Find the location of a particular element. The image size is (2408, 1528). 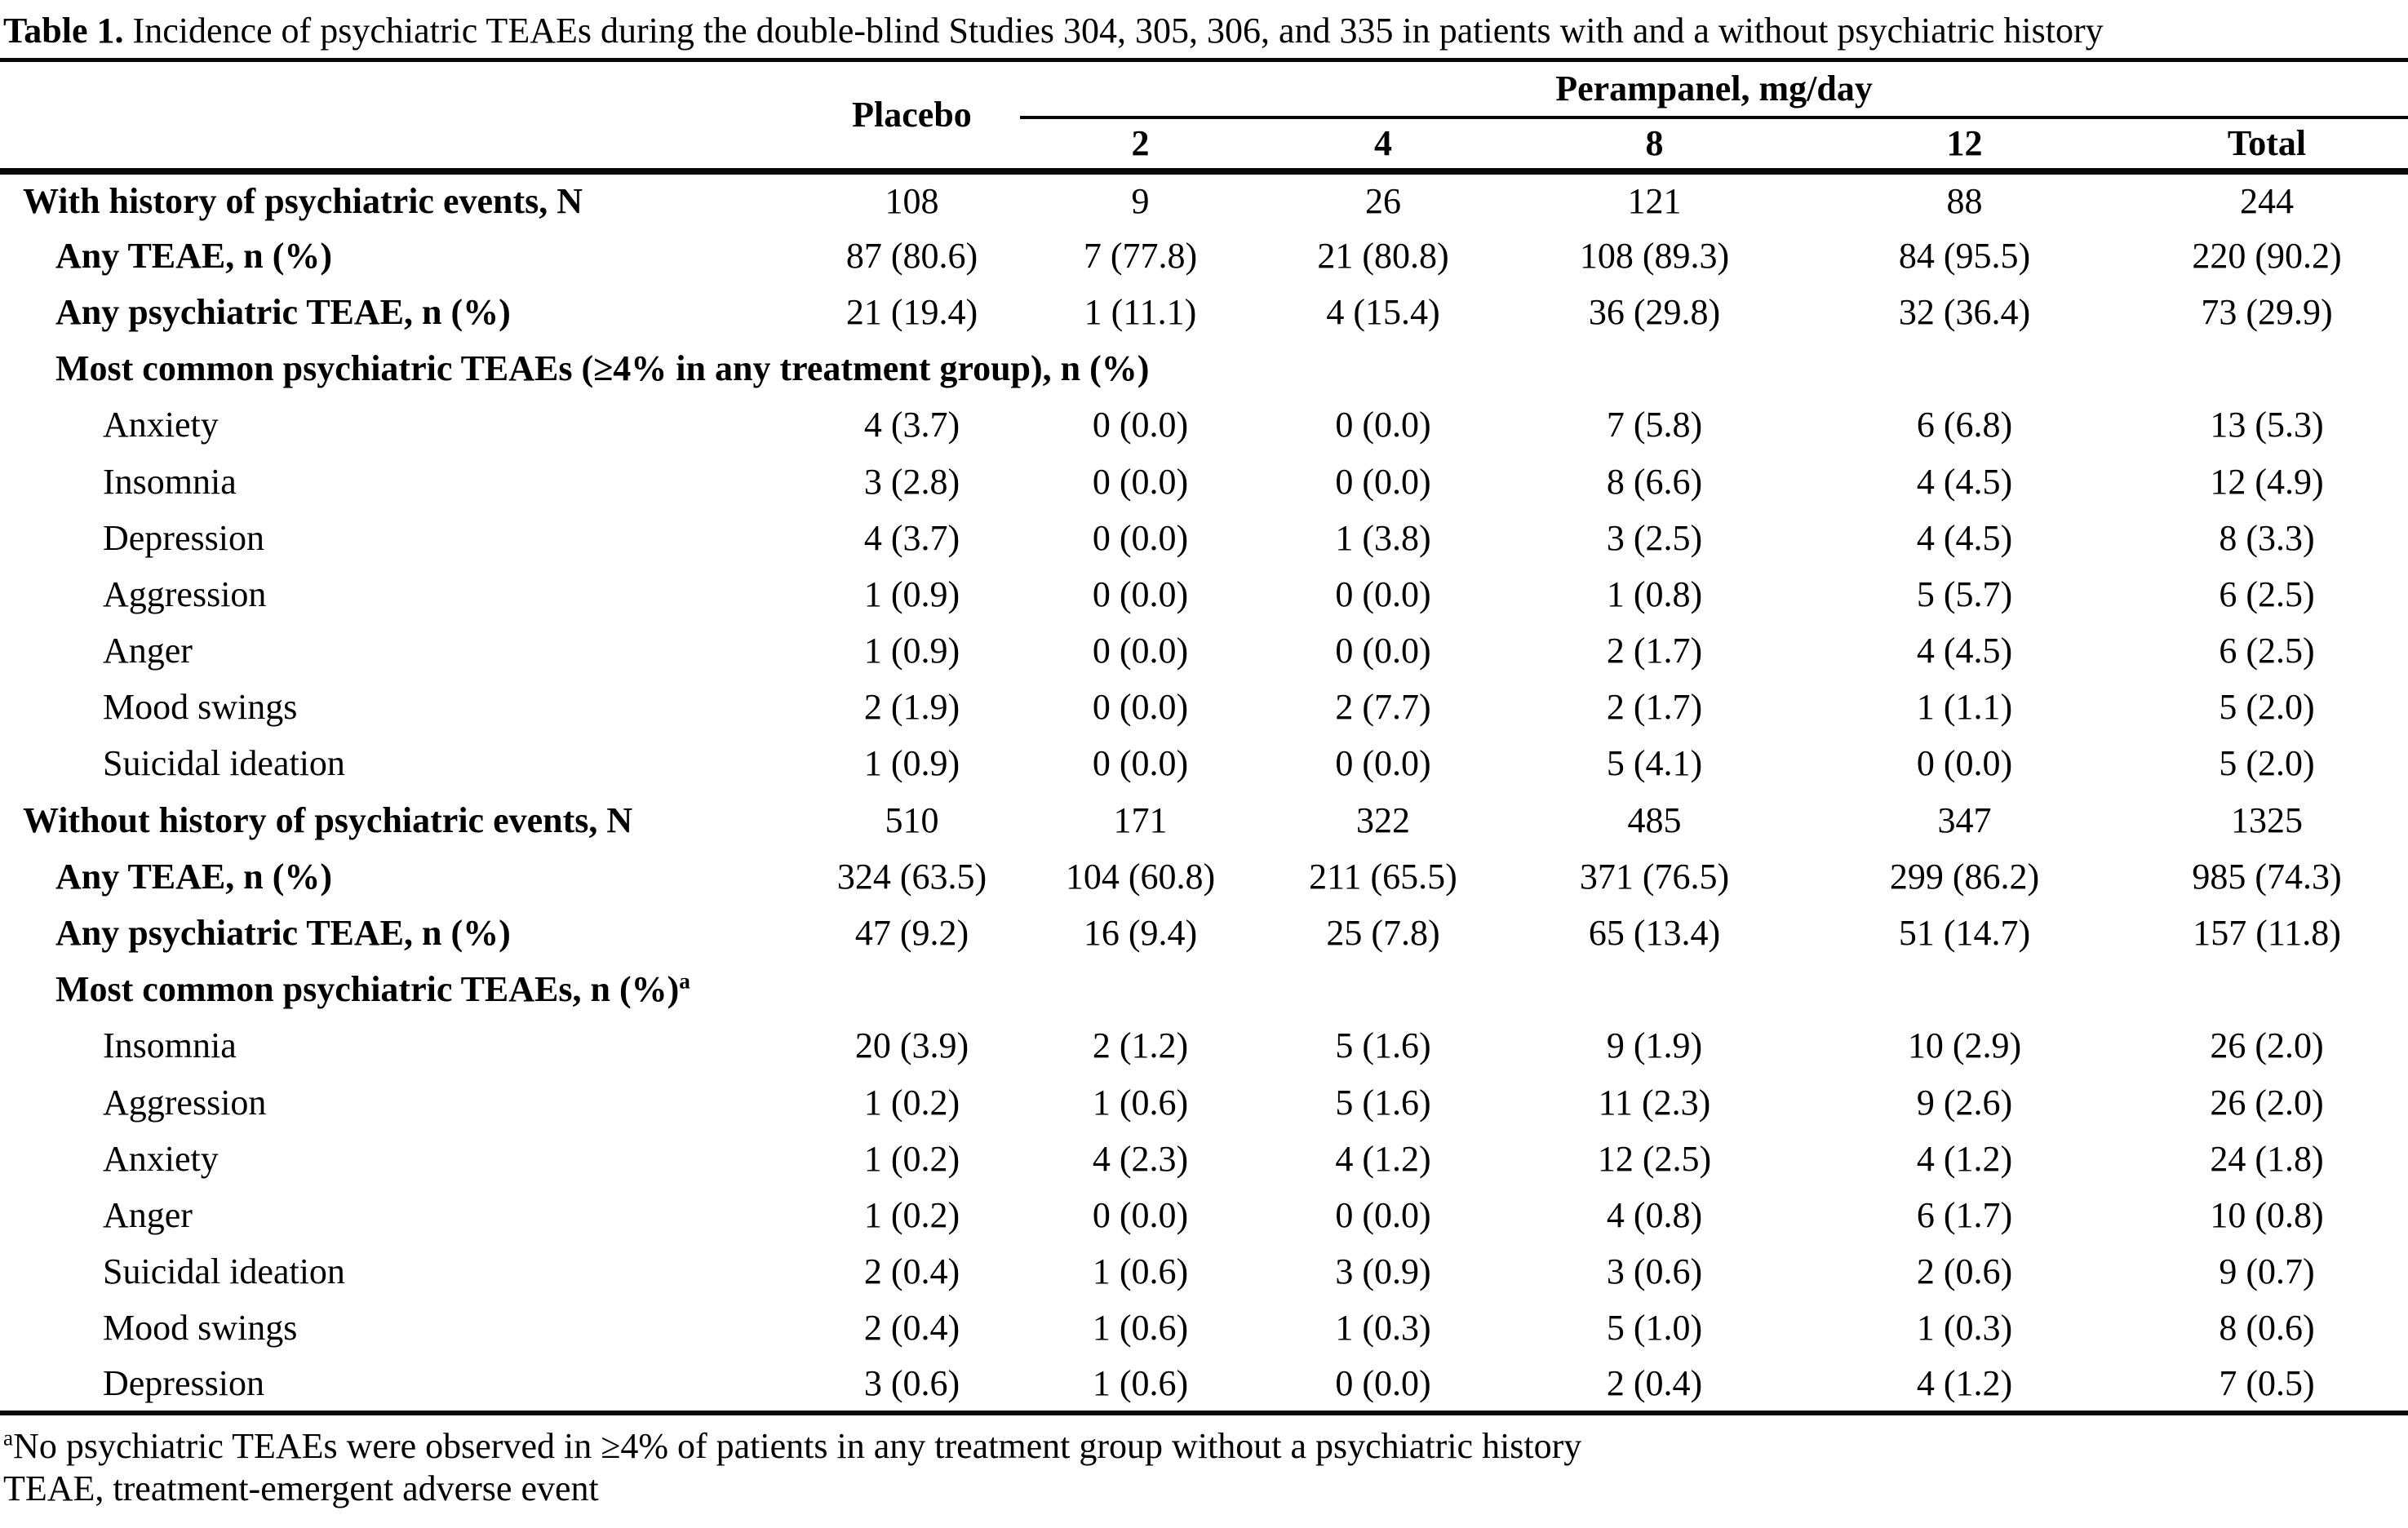

value-cell: 7 (0.5) is located at coordinates (2267, 1383).